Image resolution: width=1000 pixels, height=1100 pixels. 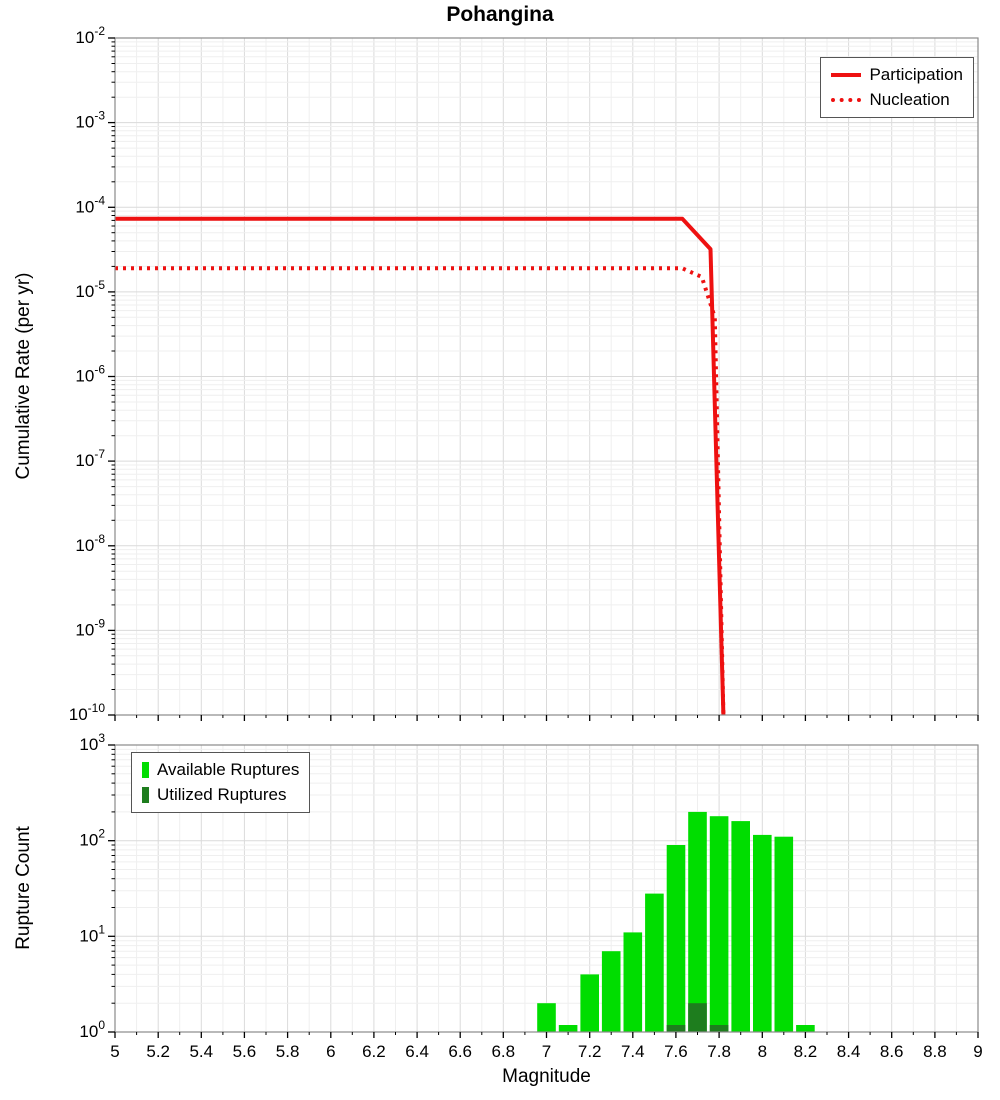 I want to click on svg-text: 10⁰, so click(x=92, y=1029).